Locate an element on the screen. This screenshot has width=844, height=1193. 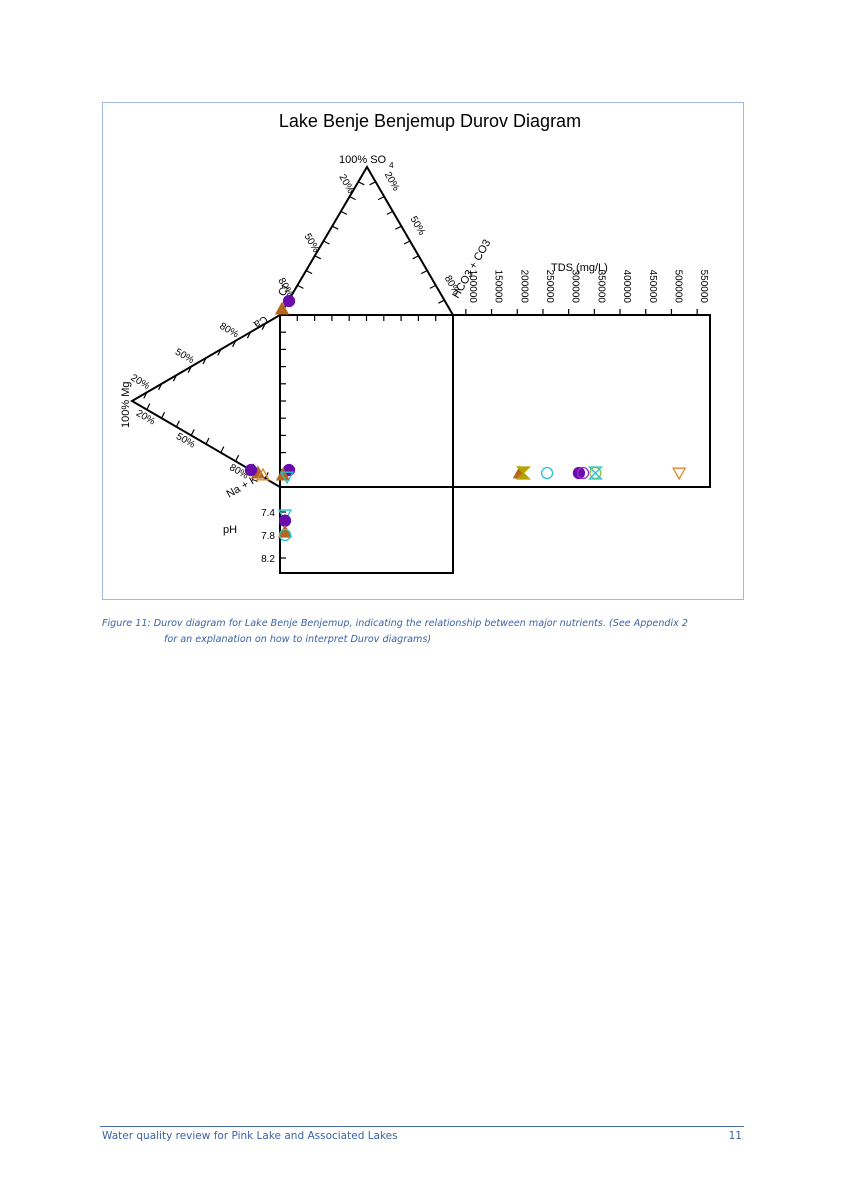
cation-upper-pct-label: 80% is located at coordinates (228, 331).